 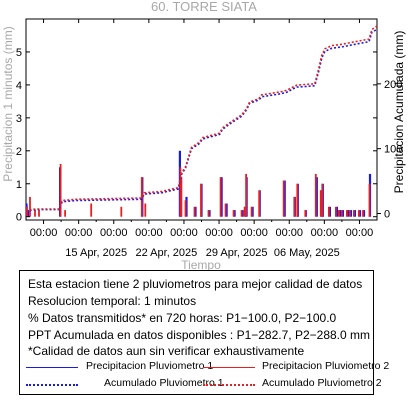 I want to click on legend-label-precip2: Precipitacion Pluviometro 2, so click(x=326, y=366).